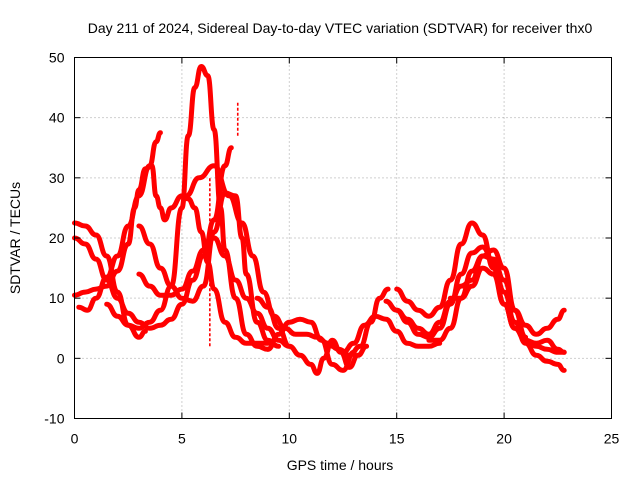 This screenshot has width=640, height=480. What do you see at coordinates (61, 358) in the screenshot?
I see `y-tick-label: 0` at bounding box center [61, 358].